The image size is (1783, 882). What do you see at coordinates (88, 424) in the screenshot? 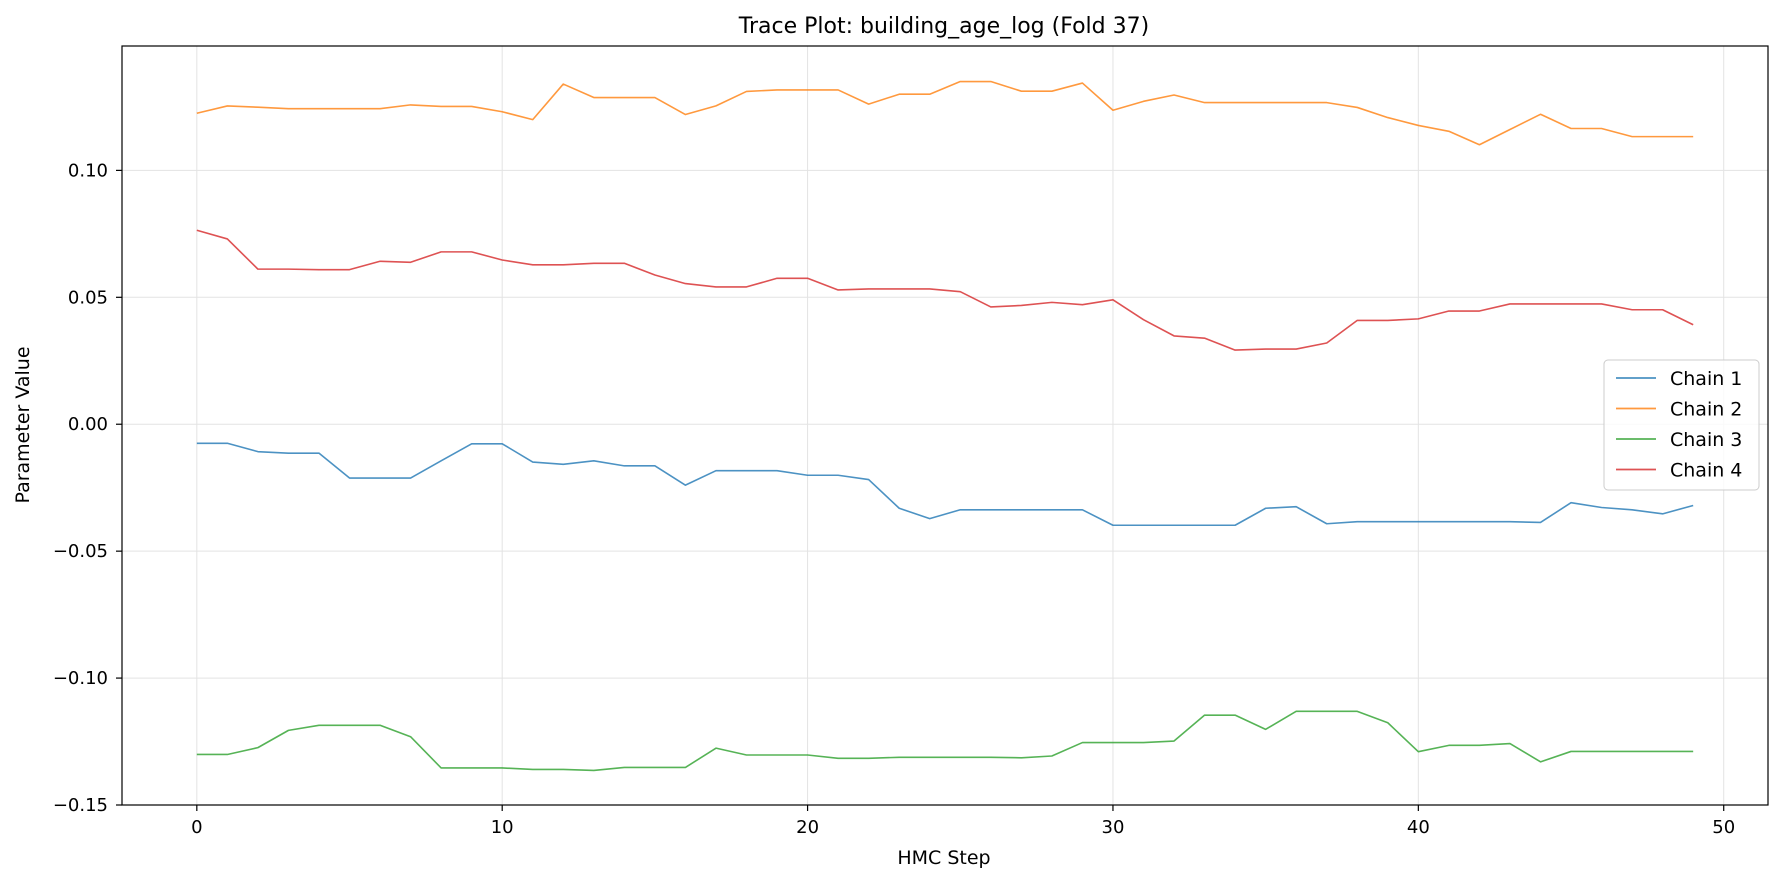
I see `y-tick-label: 0.00` at bounding box center [88, 424].